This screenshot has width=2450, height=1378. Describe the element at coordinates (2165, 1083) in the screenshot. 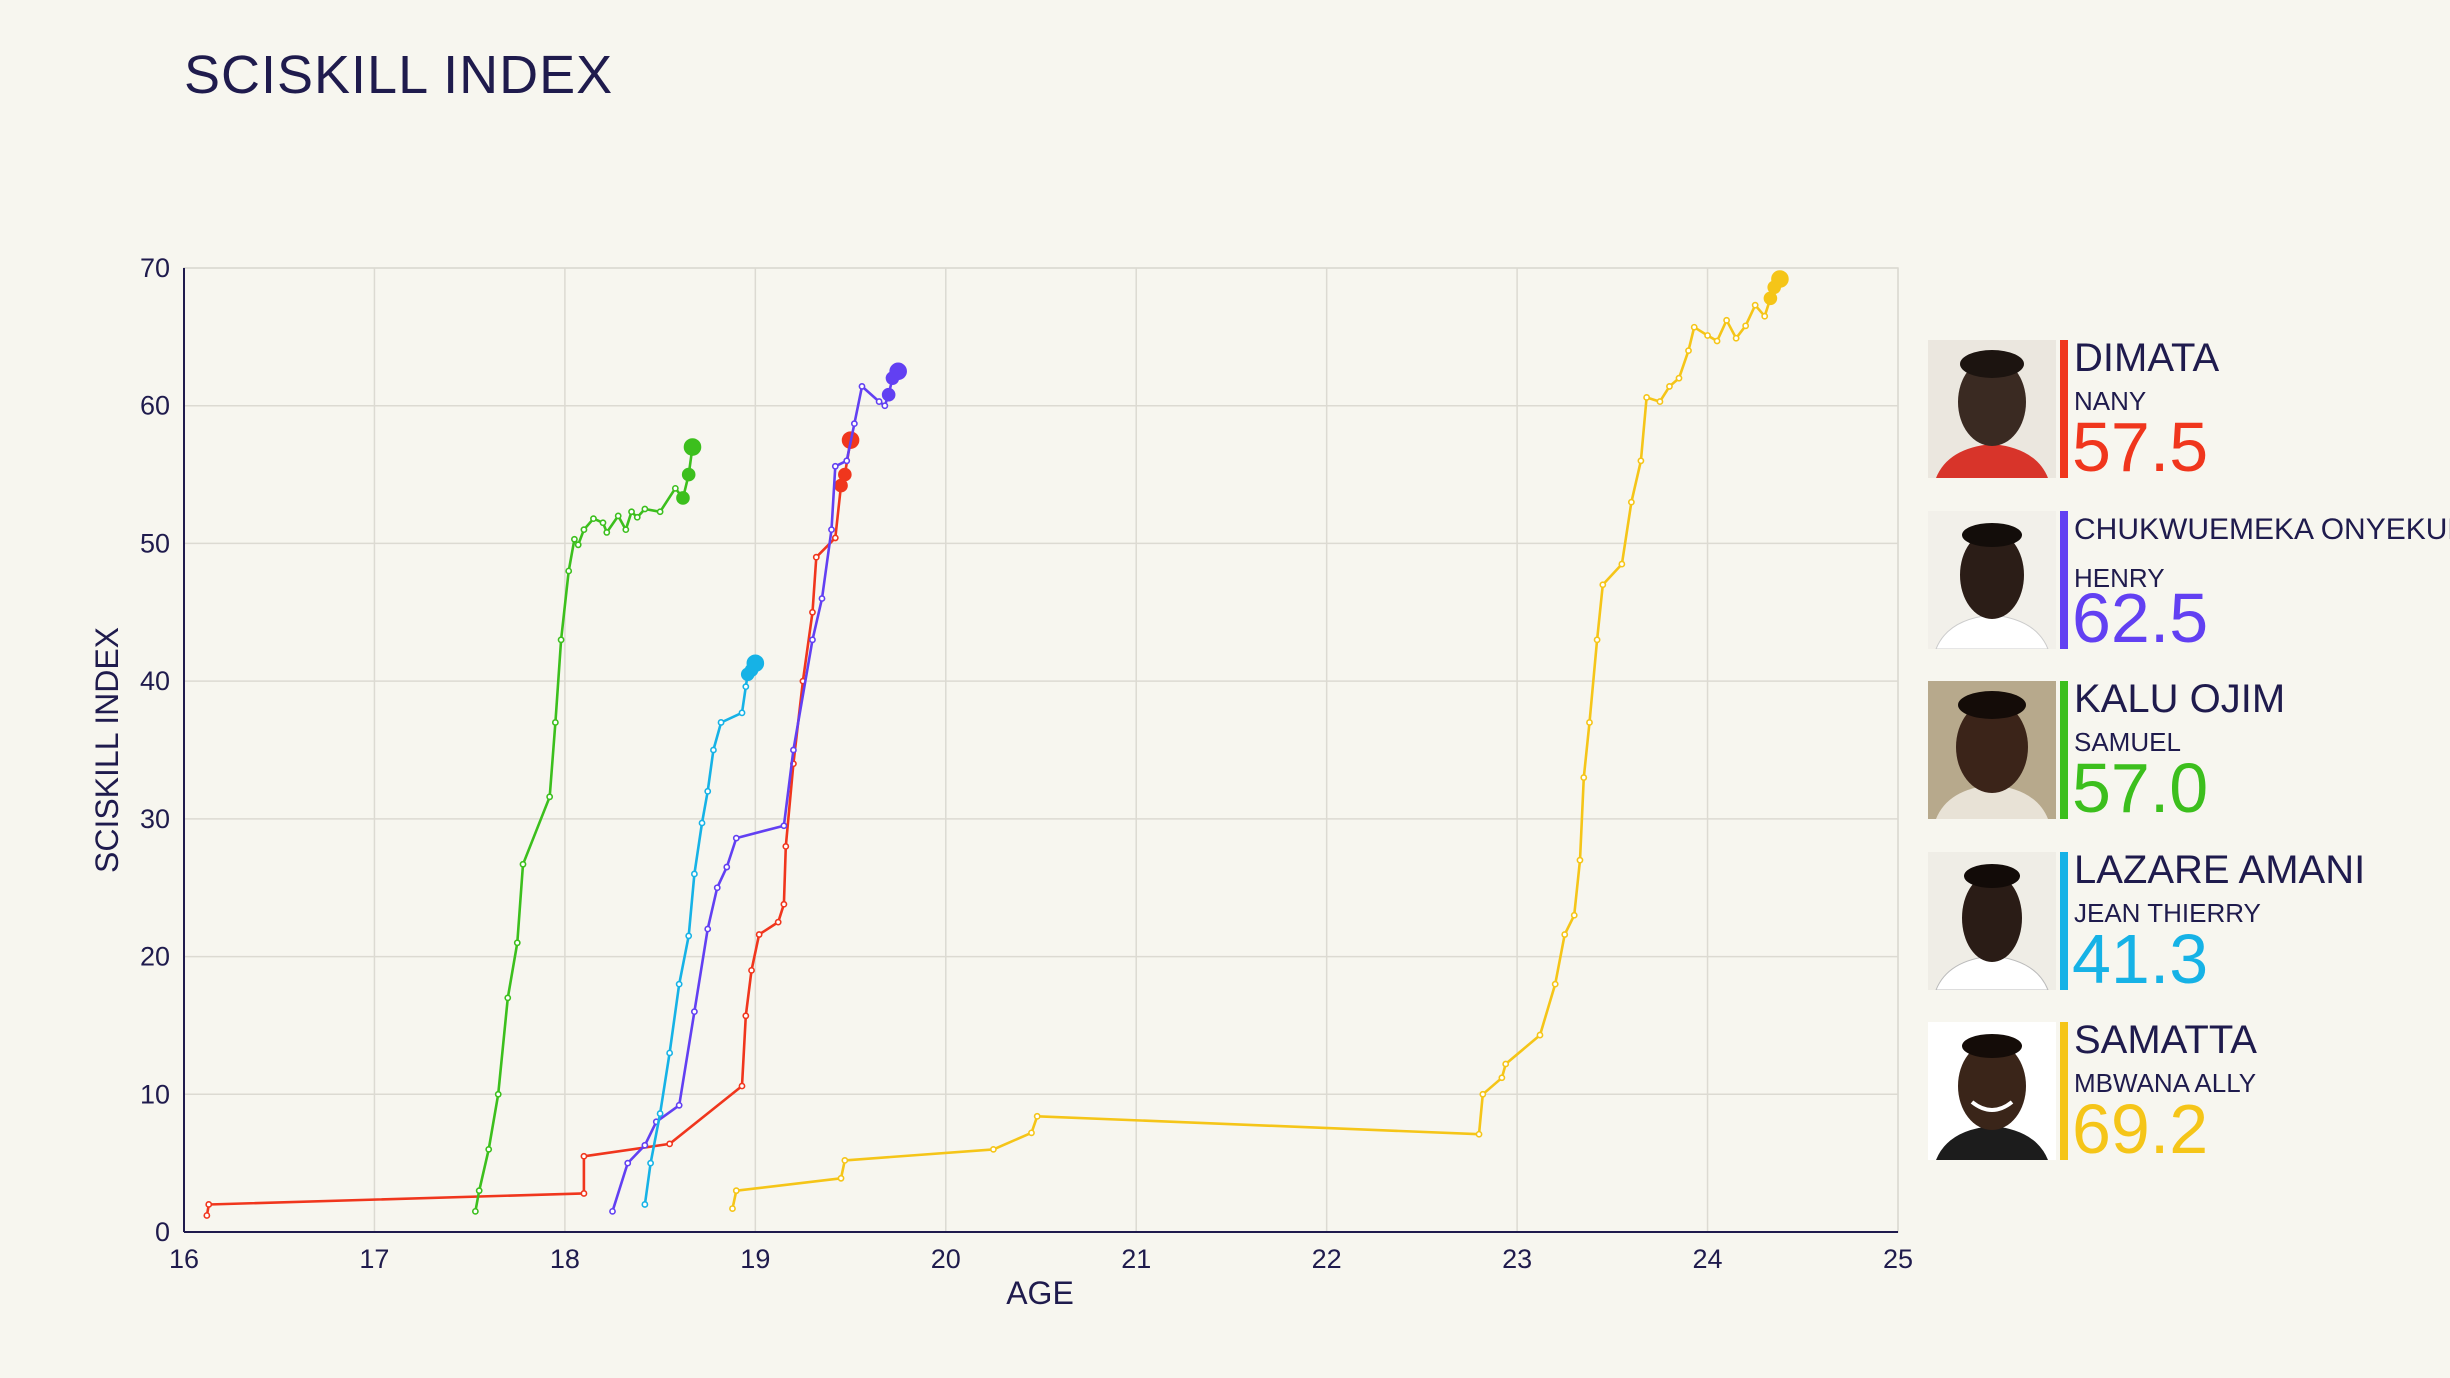

I see `player-firstname: MBWANA ALLY` at that location.